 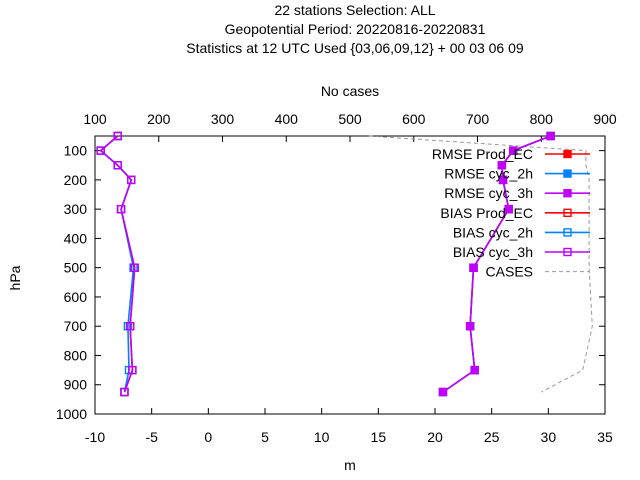 I want to click on x-tick-label: 5, so click(x=265, y=437).